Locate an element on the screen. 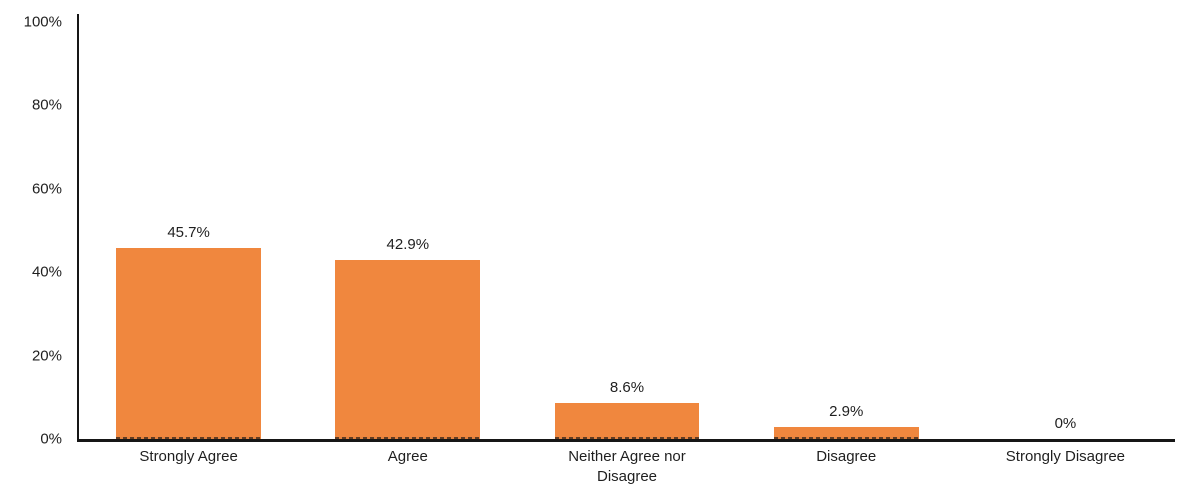 The image size is (1200, 500). bar-value-label: 42.9% is located at coordinates (408, 245).